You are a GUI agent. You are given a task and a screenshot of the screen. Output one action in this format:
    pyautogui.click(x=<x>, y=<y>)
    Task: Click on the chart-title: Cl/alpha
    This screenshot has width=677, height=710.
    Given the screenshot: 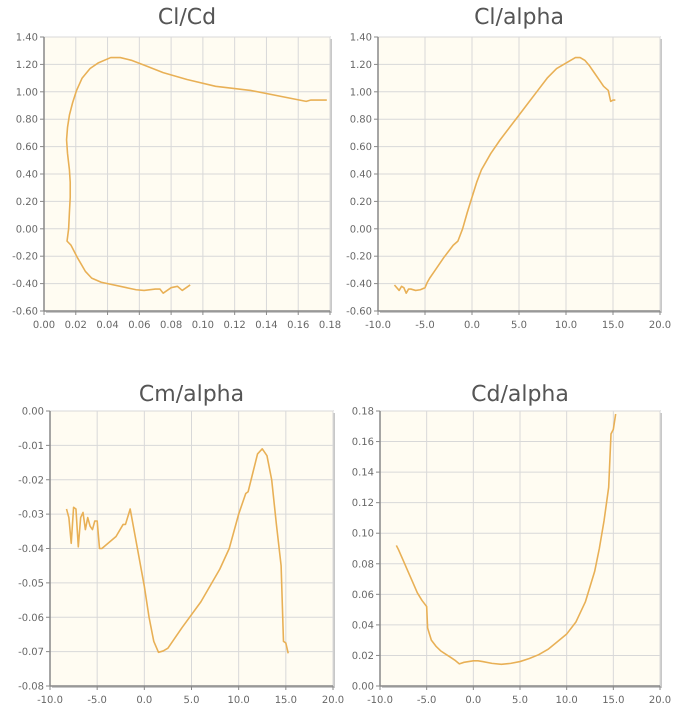 What is the action you would take?
    pyautogui.click(x=519, y=17)
    